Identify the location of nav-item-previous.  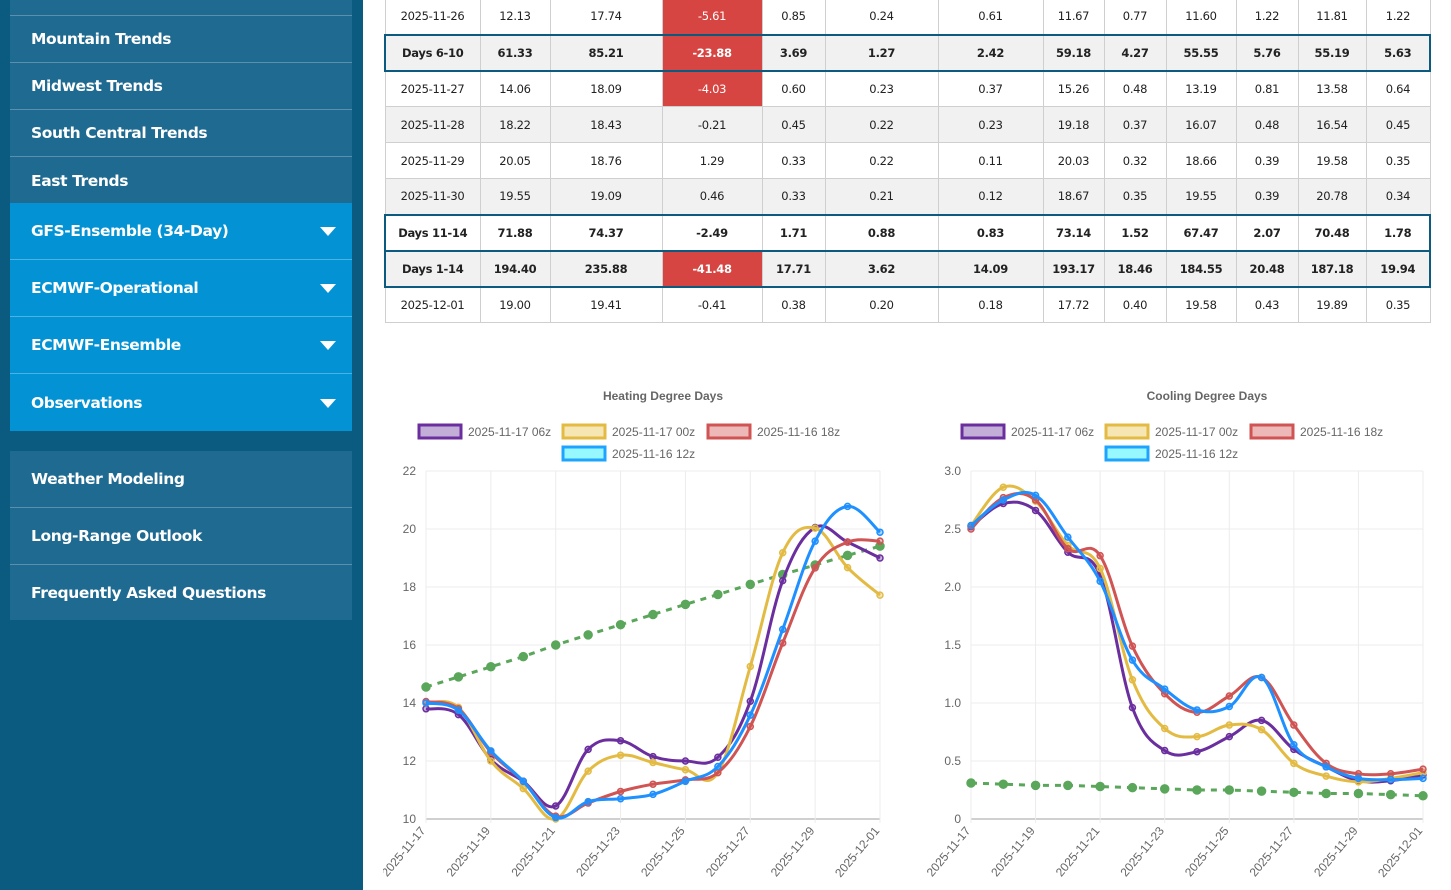
(181, 8).